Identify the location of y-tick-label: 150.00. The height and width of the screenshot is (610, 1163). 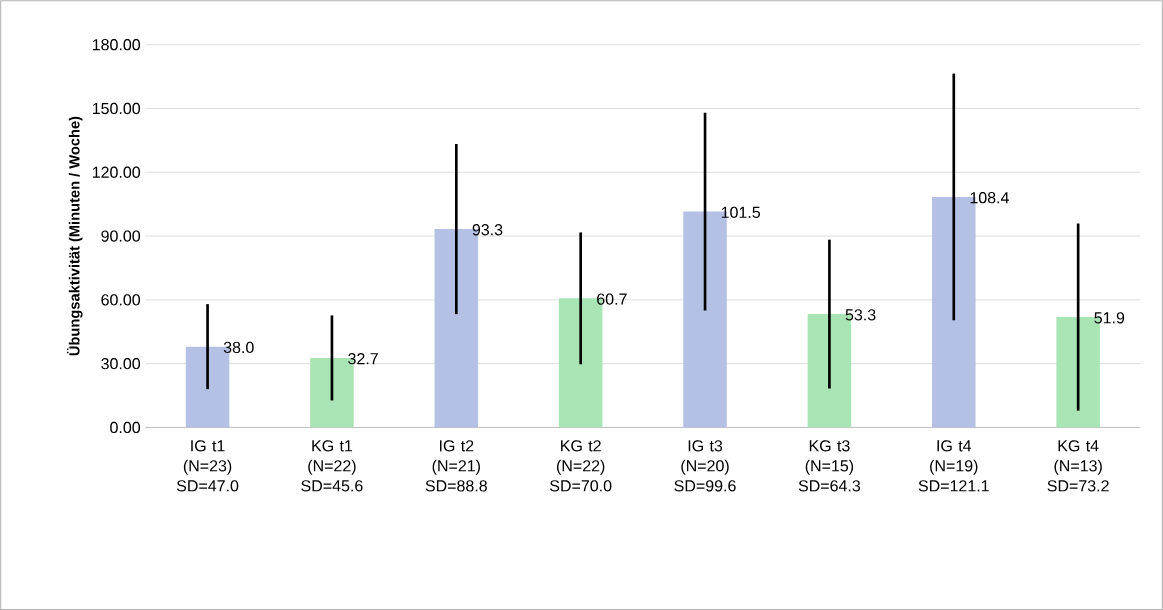
(116, 108).